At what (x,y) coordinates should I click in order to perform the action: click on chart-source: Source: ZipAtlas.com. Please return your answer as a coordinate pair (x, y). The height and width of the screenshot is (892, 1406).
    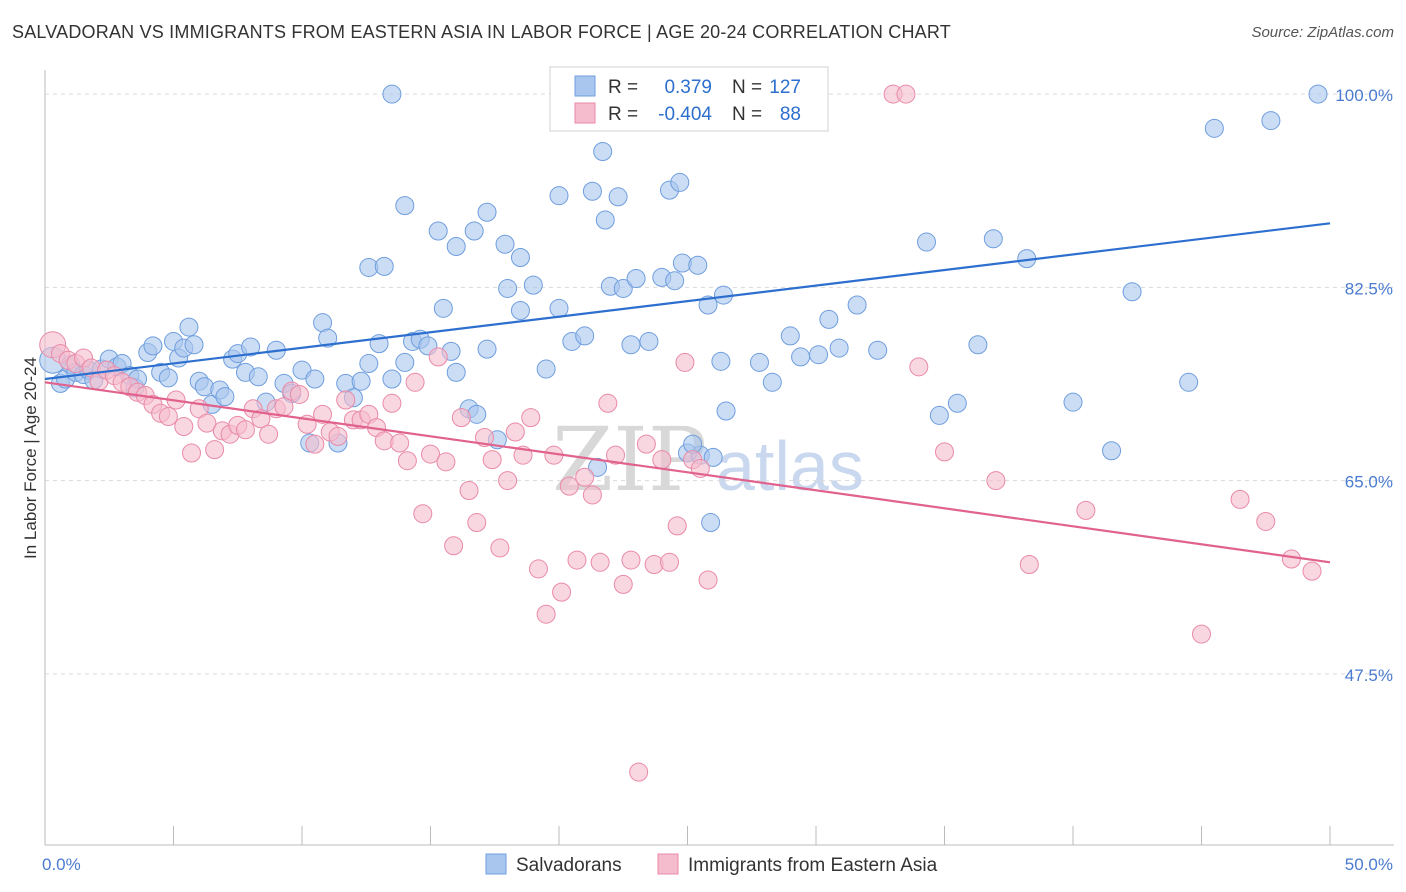
    Looking at the image, I should click on (1322, 32).